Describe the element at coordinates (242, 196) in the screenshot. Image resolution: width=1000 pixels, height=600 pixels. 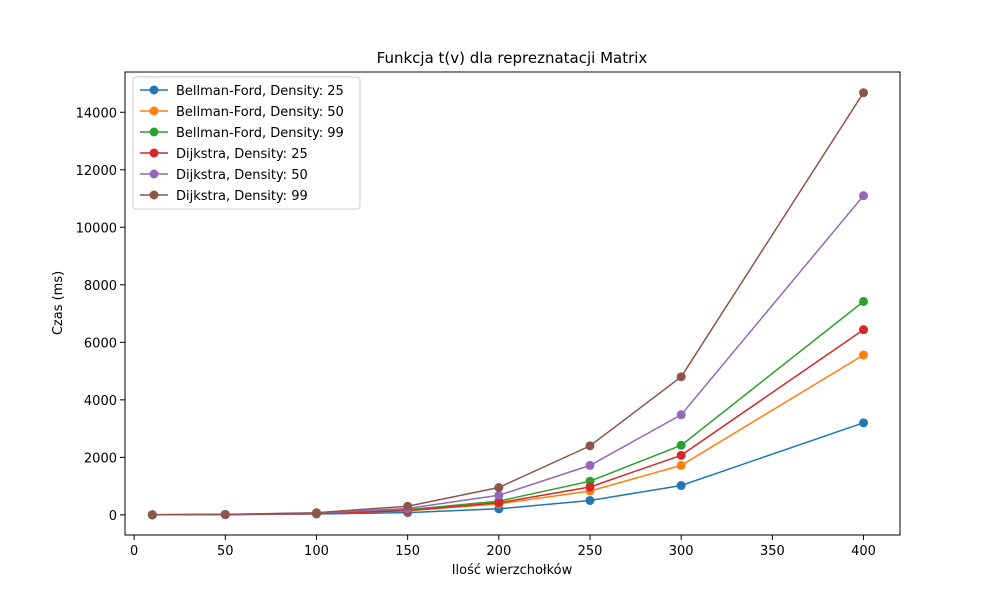
I see `legend-label: Dijkstra, Density: 99` at that location.